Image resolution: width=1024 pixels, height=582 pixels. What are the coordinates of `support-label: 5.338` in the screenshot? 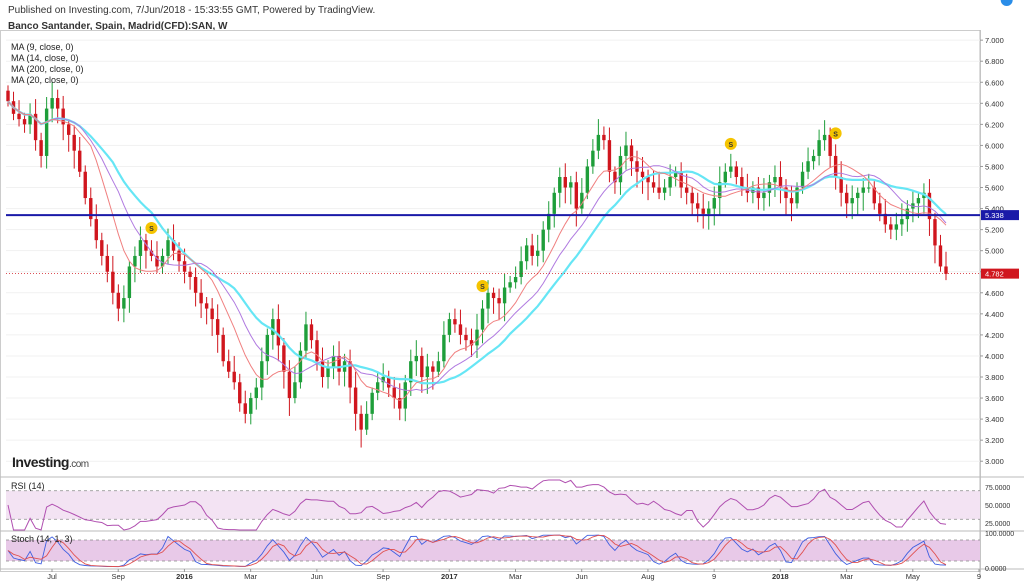 It's located at (994, 215).